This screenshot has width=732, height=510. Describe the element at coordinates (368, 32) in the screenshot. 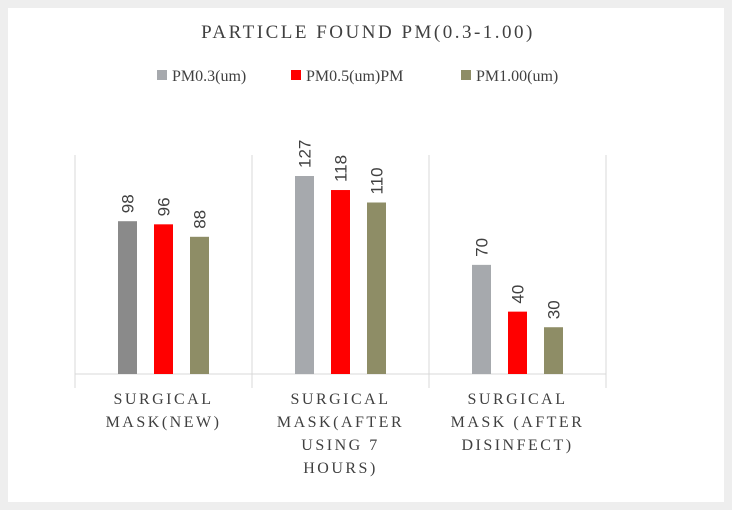

I see `chart-title: PARTICLE FOUND PM(0.3-1.00)` at that location.